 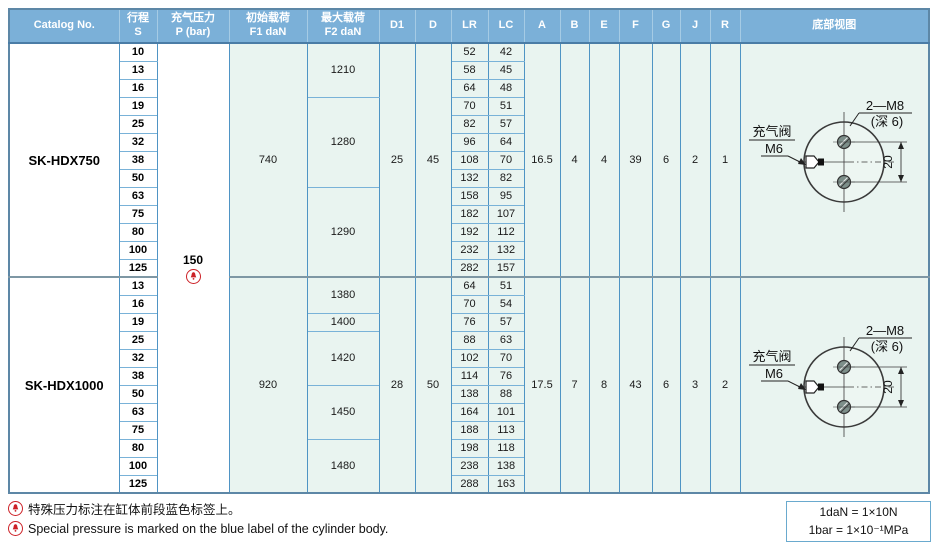 What do you see at coordinates (469, 26) in the screenshot?
I see `col-header-lr: LR` at bounding box center [469, 26].